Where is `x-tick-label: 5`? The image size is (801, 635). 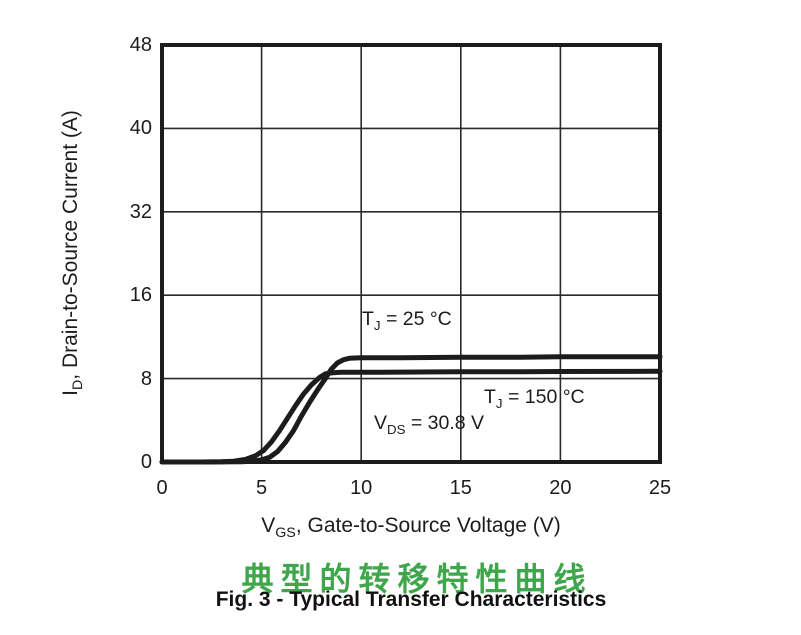 x-tick-label: 5 is located at coordinates (262, 488).